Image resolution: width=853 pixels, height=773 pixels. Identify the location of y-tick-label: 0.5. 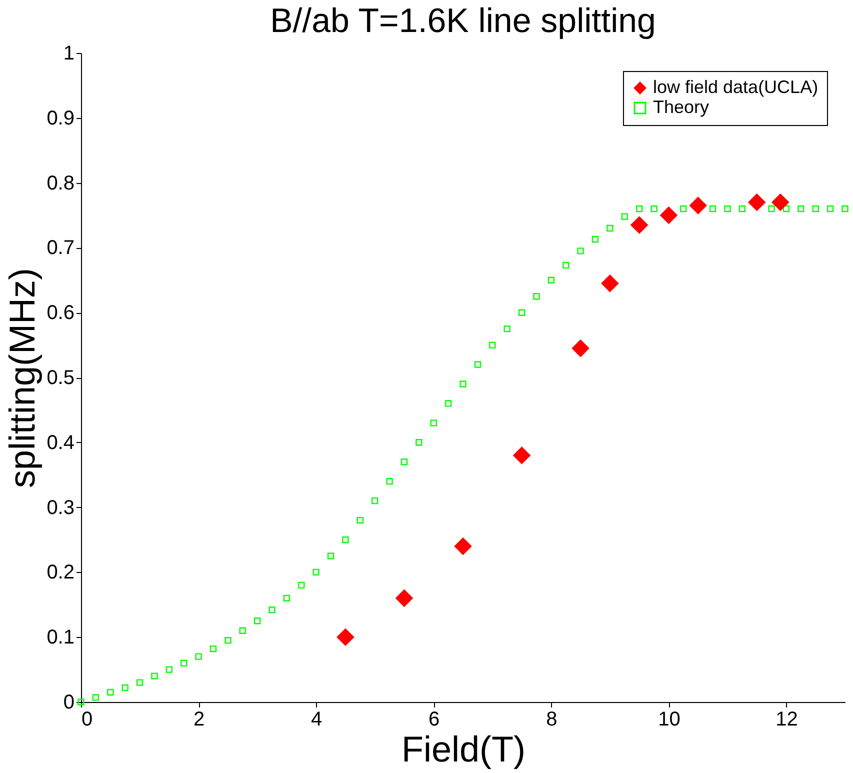
(60, 378).